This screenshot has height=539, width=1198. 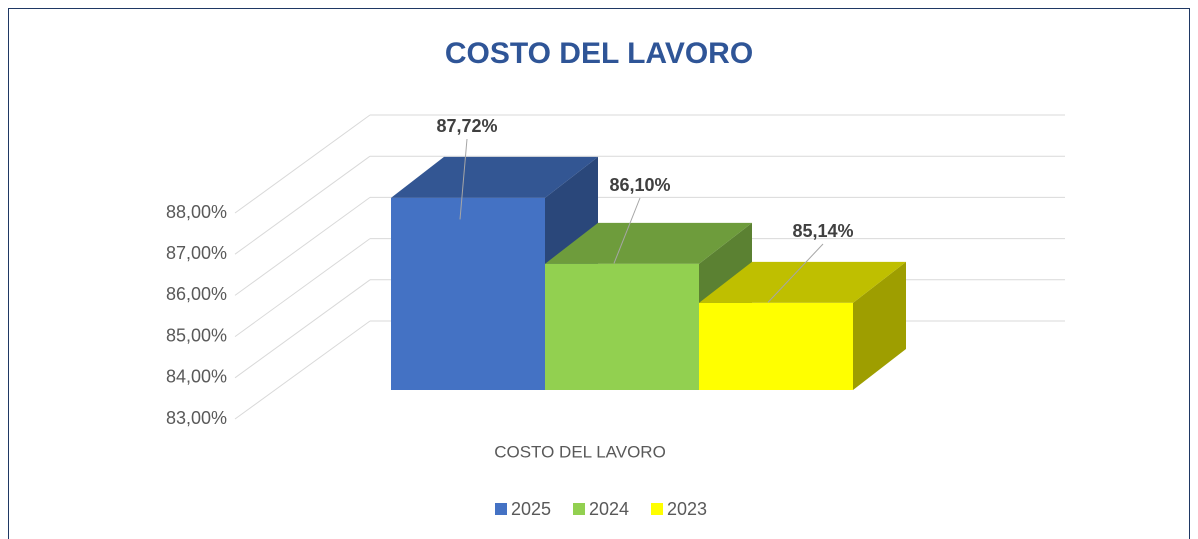 What do you see at coordinates (580, 451) in the screenshot?
I see `x-tick-label: COSTO DEL LAVORO` at bounding box center [580, 451].